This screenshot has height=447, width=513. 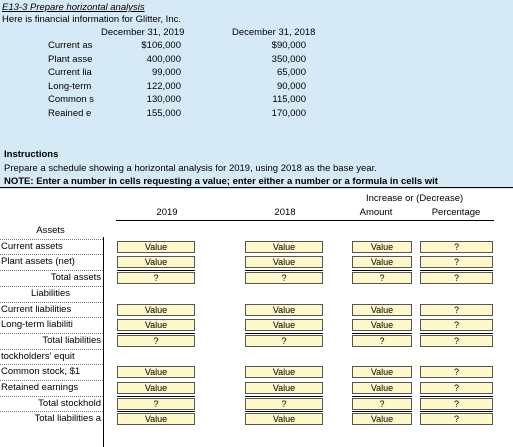 What do you see at coordinates (256, 187) in the screenshot?
I see `note-underline` at bounding box center [256, 187].